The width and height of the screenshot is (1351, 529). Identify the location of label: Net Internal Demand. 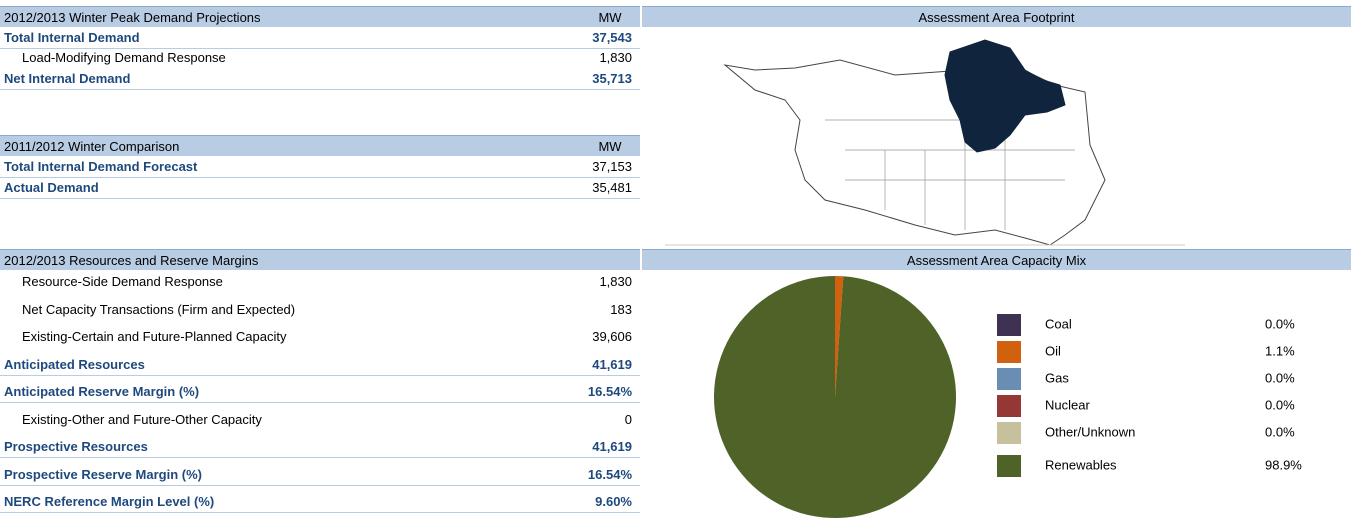
(67, 78).